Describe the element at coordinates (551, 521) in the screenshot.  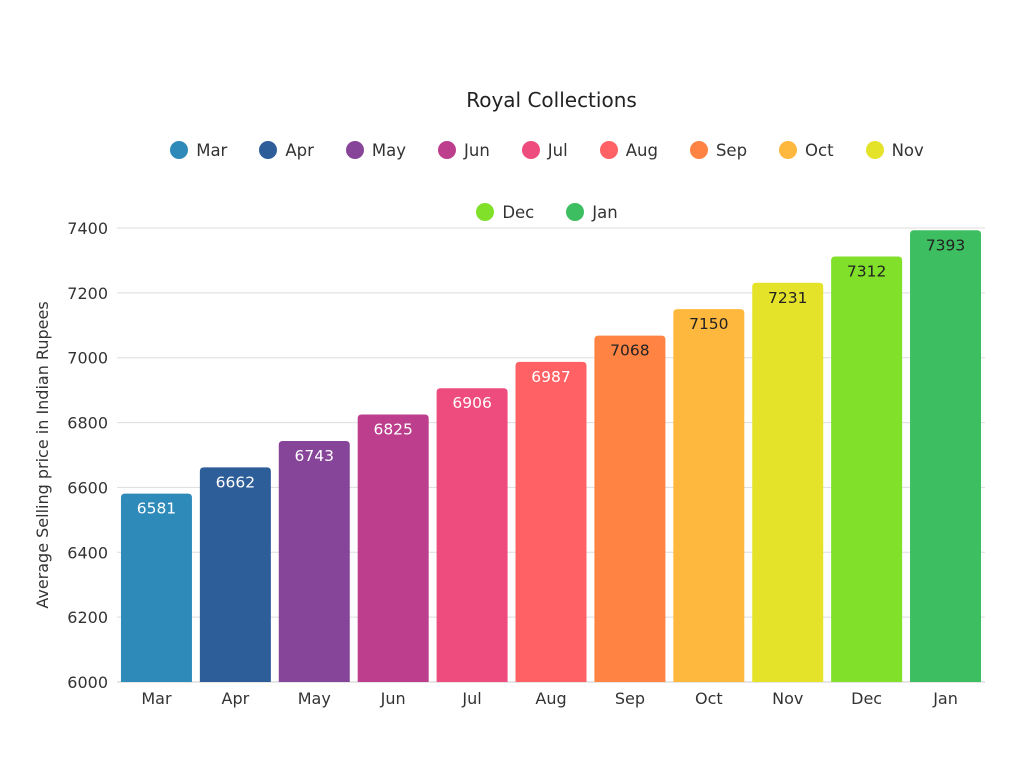
I see `bar-aug` at that location.